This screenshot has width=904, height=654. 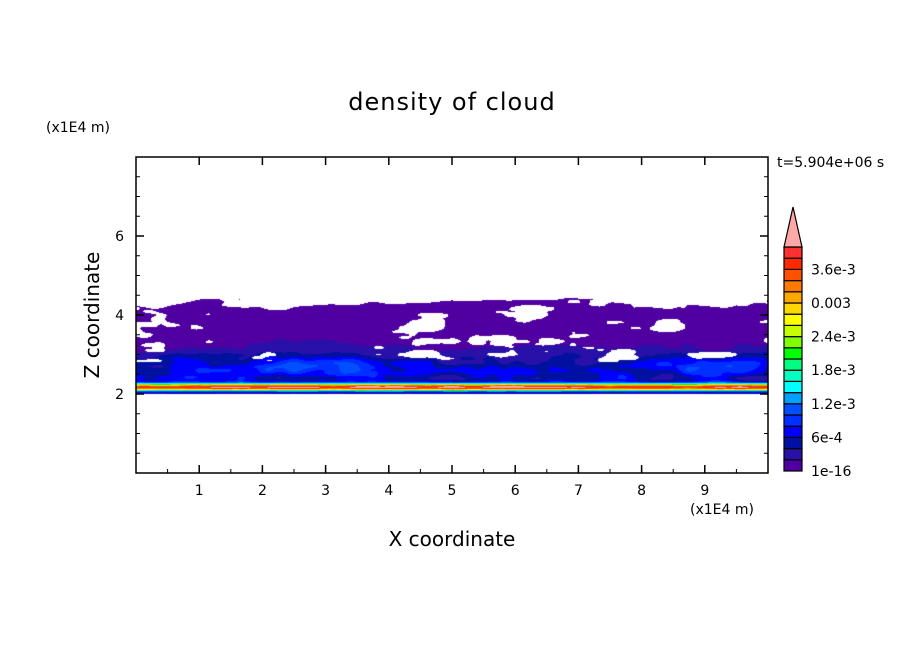 What do you see at coordinates (388, 491) in the screenshot?
I see `x-tick-label: 4` at bounding box center [388, 491].